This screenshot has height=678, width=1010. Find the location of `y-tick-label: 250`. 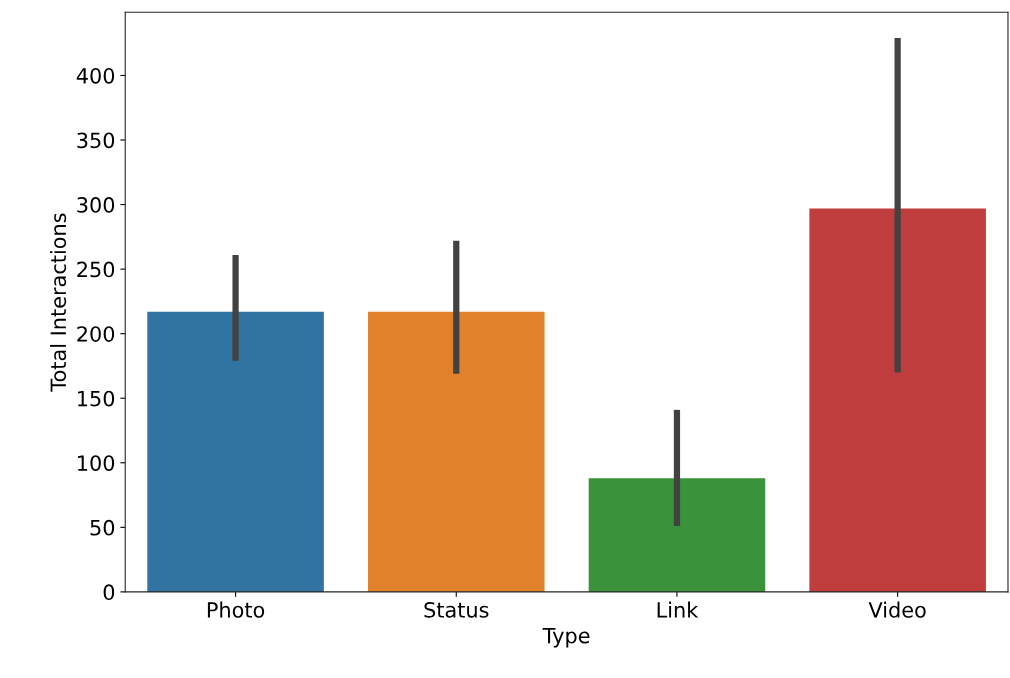

y-tick-label: 250 is located at coordinates (96, 269).